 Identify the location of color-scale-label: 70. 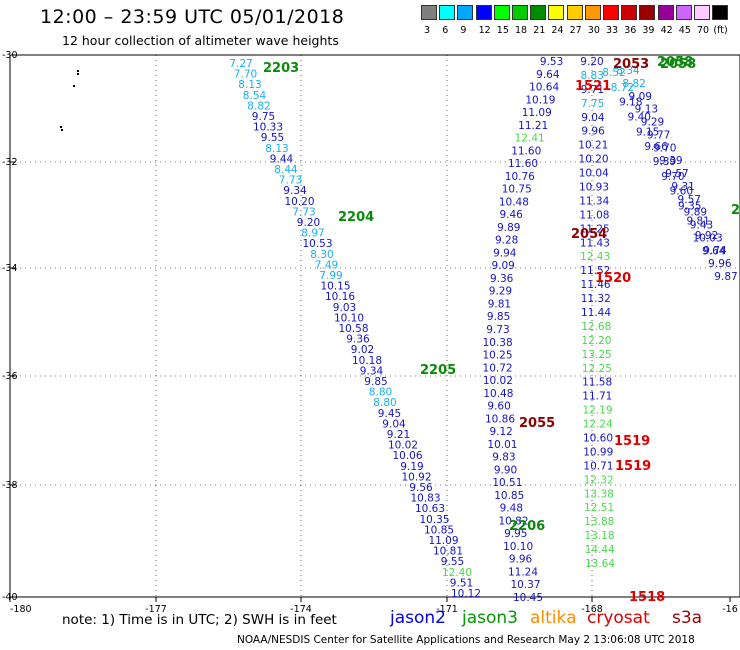
(703, 30).